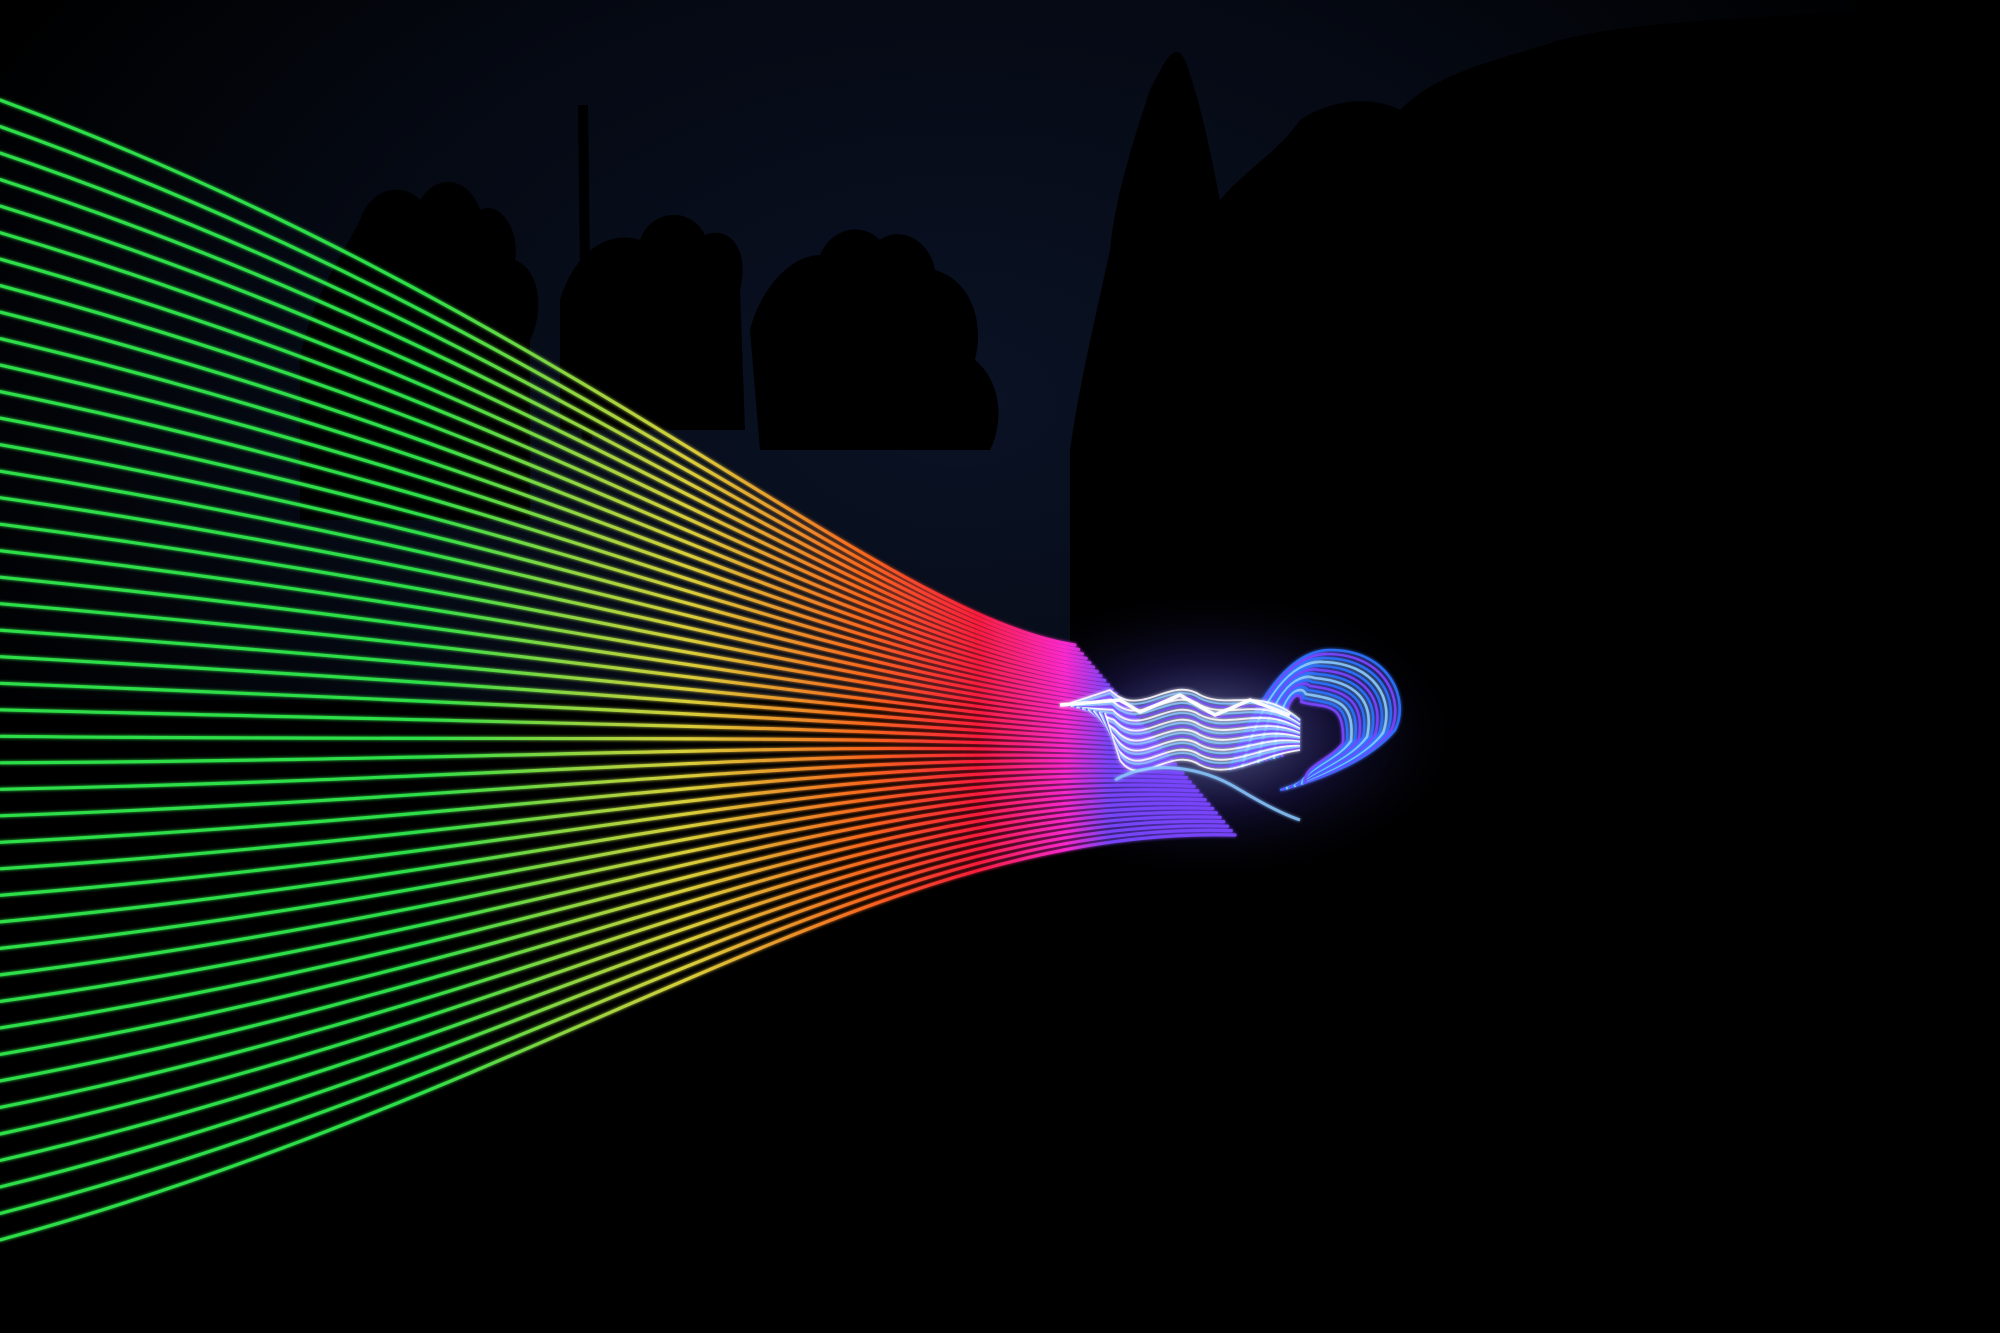  Describe the element at coordinates (874, 339) in the screenshot. I see `tree-center` at that location.